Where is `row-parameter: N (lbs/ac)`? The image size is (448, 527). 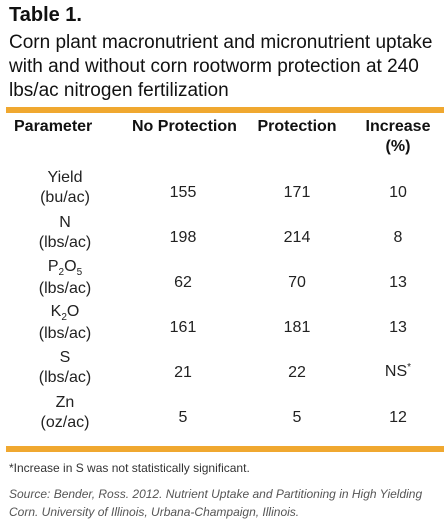 row-parameter: N (lbs/ac) is located at coordinates (65, 232).